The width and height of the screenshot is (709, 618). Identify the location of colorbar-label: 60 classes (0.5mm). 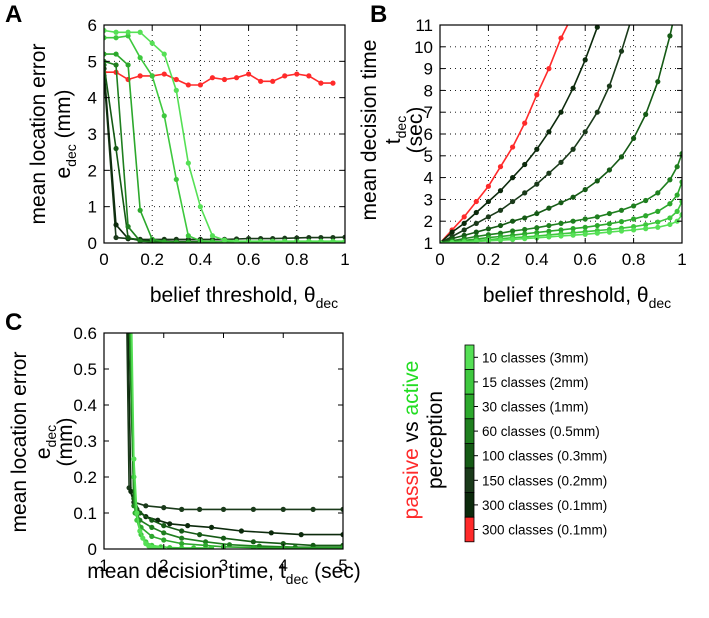
(541, 431).